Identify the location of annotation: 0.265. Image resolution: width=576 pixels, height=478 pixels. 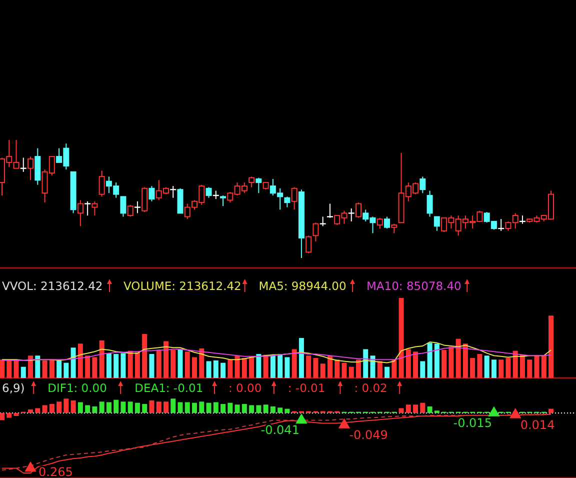
(55, 471).